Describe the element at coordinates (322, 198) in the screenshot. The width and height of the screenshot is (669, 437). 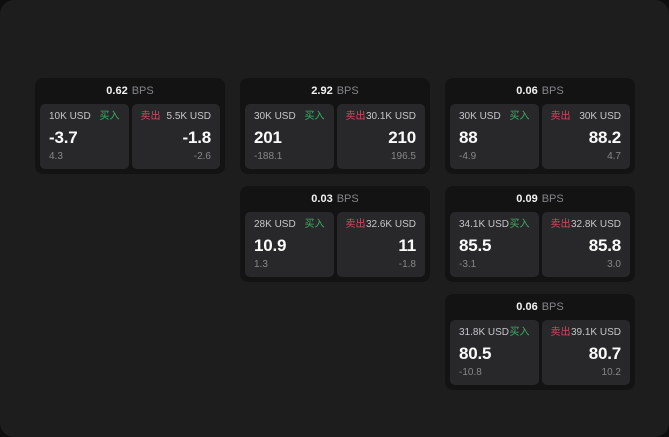
I see `spread-value: 0.03` at that location.